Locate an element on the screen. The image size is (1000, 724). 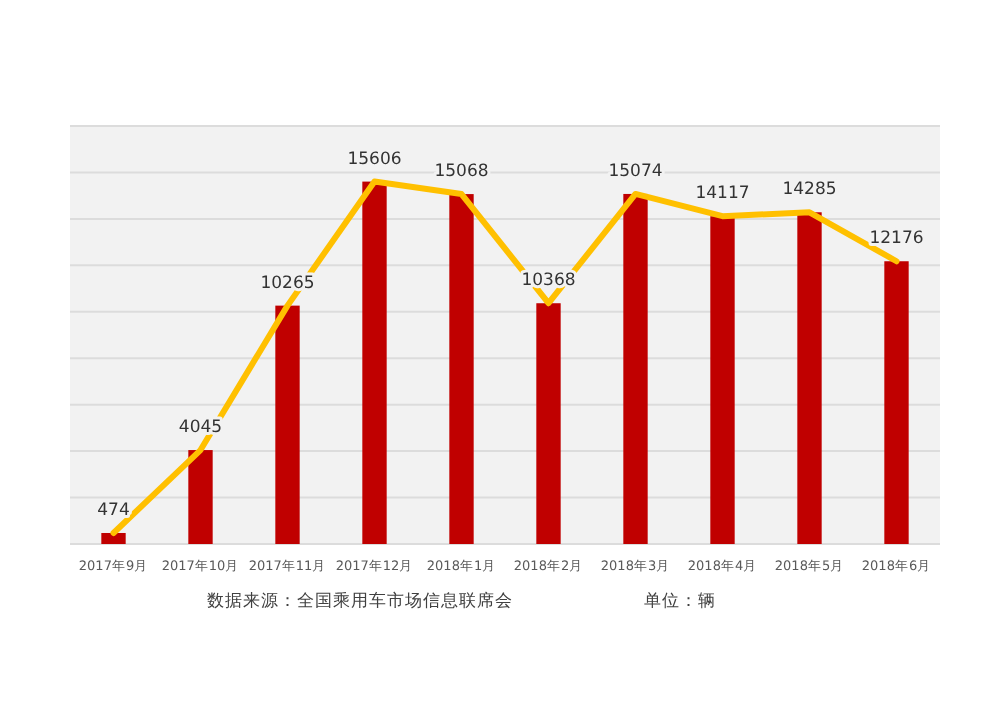
data-label: 474 is located at coordinates (113, 510).